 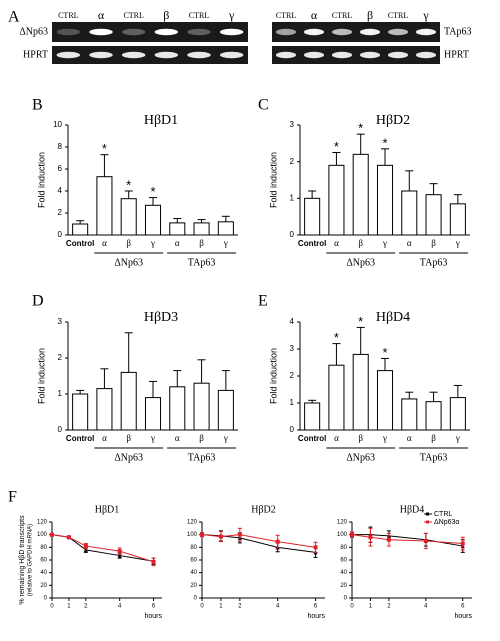 What do you see at coordinates (221, 607) in the screenshot?
I see `x-tick-label: 1` at bounding box center [221, 607].